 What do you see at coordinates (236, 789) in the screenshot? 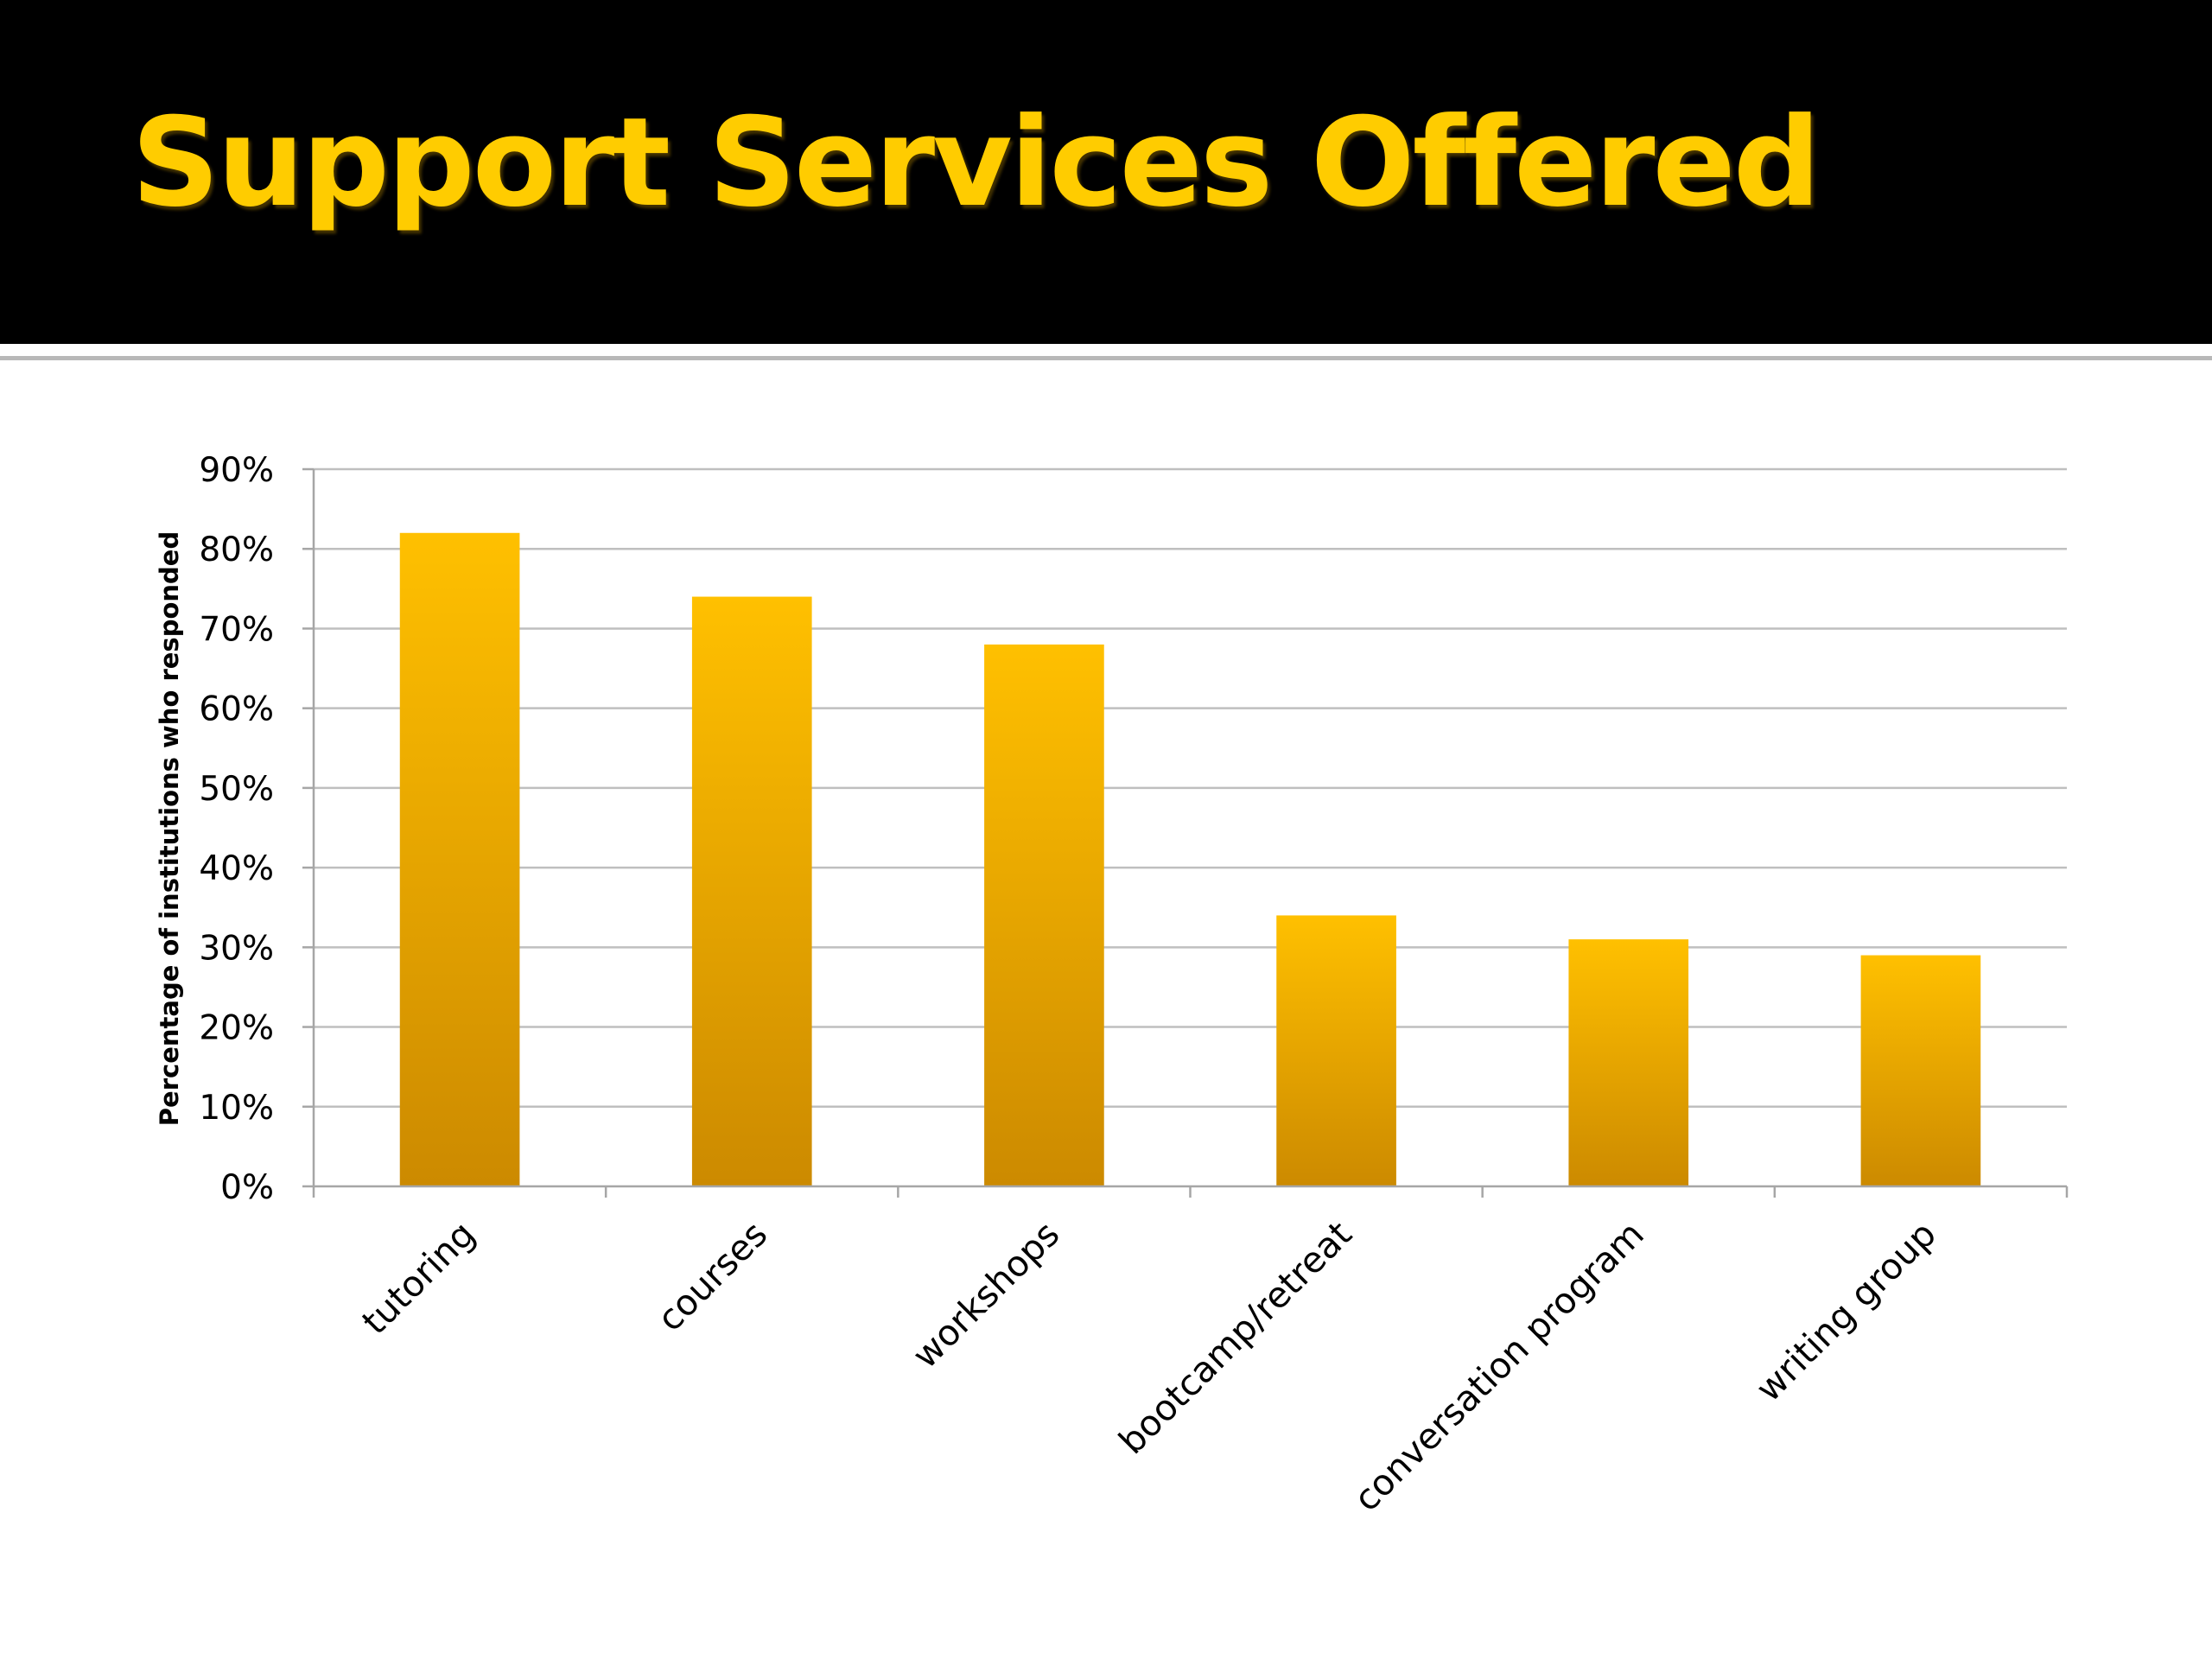
I see `y-tick-label: 50%` at bounding box center [236, 789].